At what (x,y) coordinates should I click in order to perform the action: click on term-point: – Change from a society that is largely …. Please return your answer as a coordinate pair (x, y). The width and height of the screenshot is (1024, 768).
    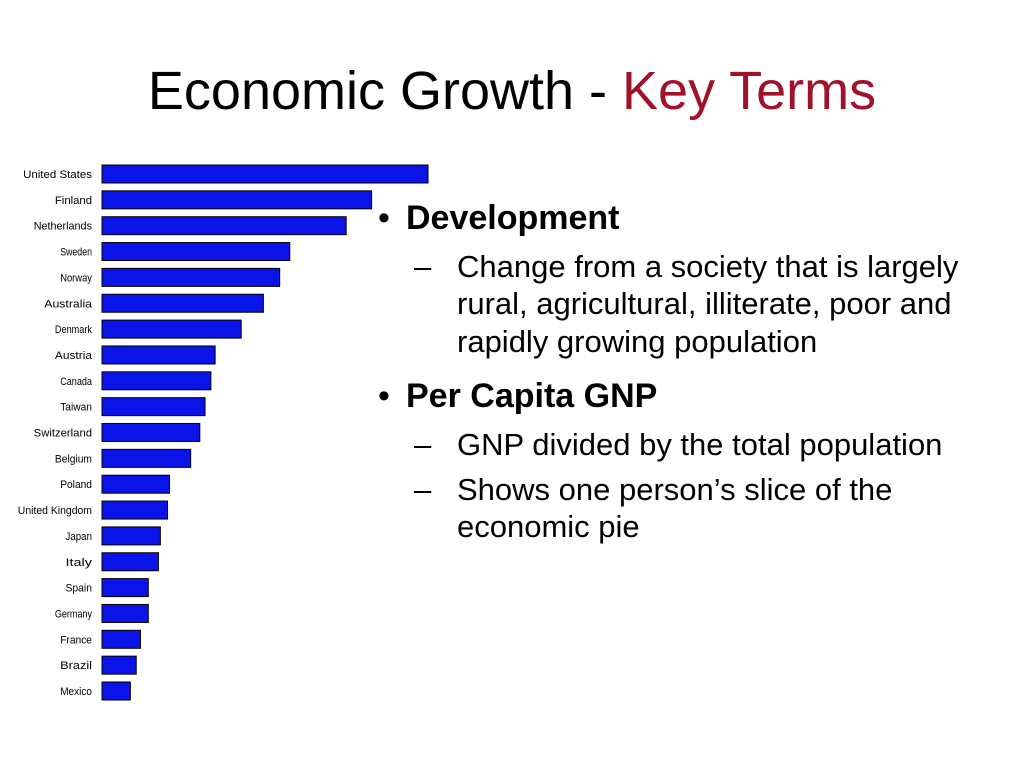
    Looking at the image, I should click on (715, 304).